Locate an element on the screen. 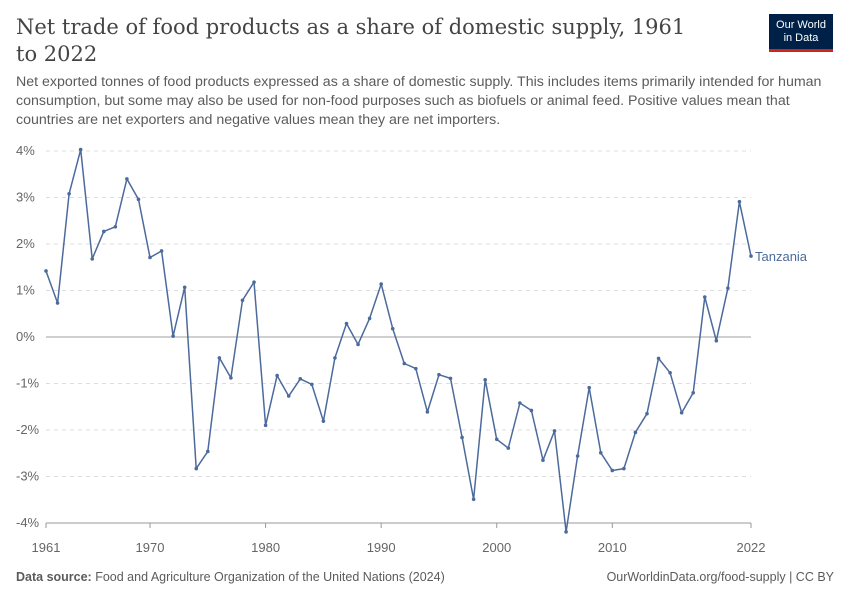 The width and height of the screenshot is (850, 600). series-label: Tanzania is located at coordinates (781, 256).